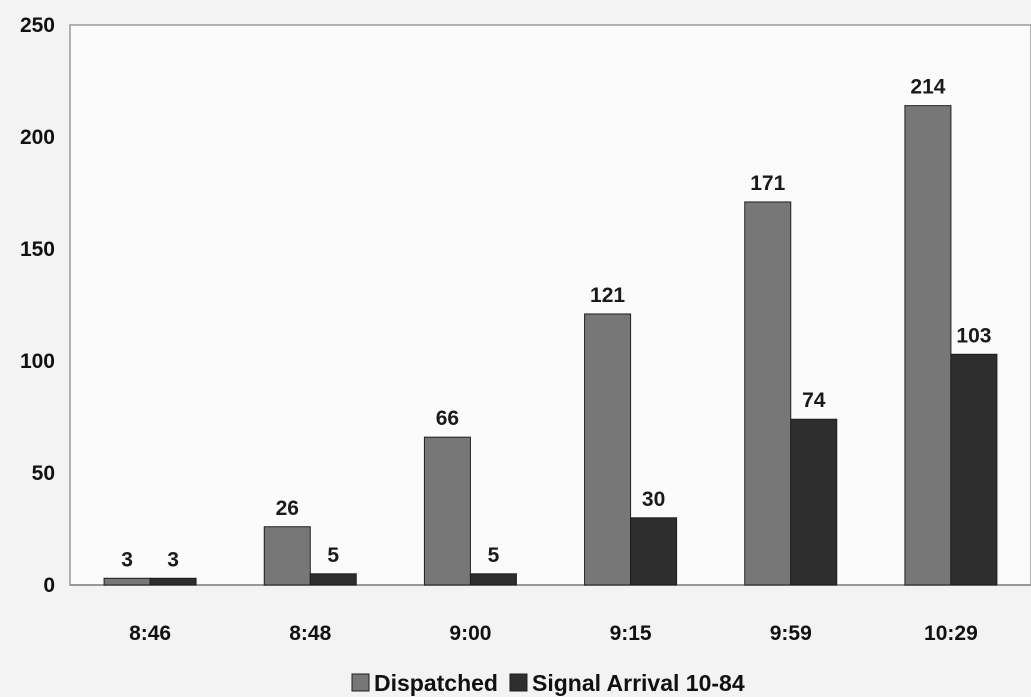  I want to click on data-label: 171, so click(767, 183).